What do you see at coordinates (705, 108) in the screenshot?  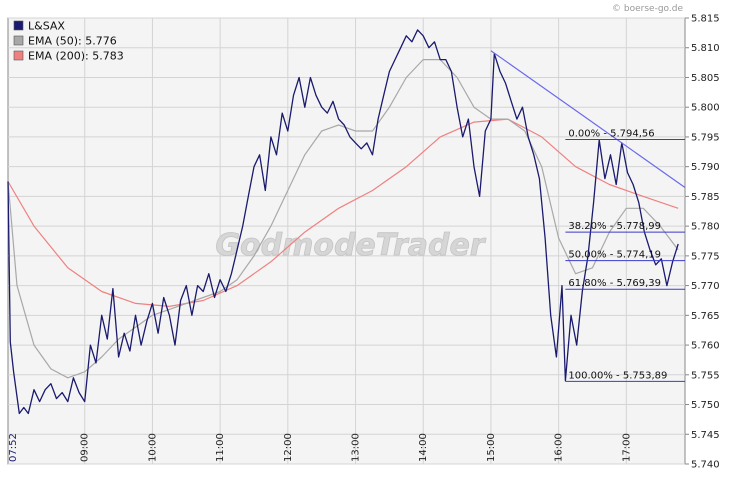 I see `y-tick-label: 5.800` at bounding box center [705, 108].